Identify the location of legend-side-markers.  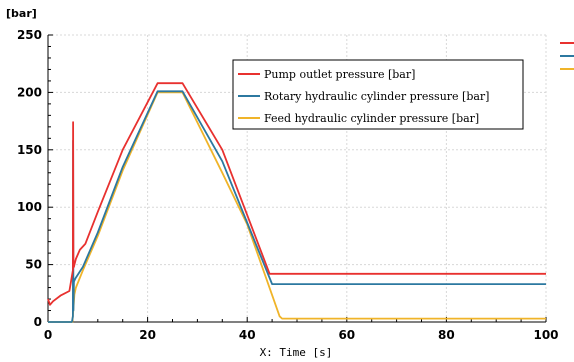
(567, 56).